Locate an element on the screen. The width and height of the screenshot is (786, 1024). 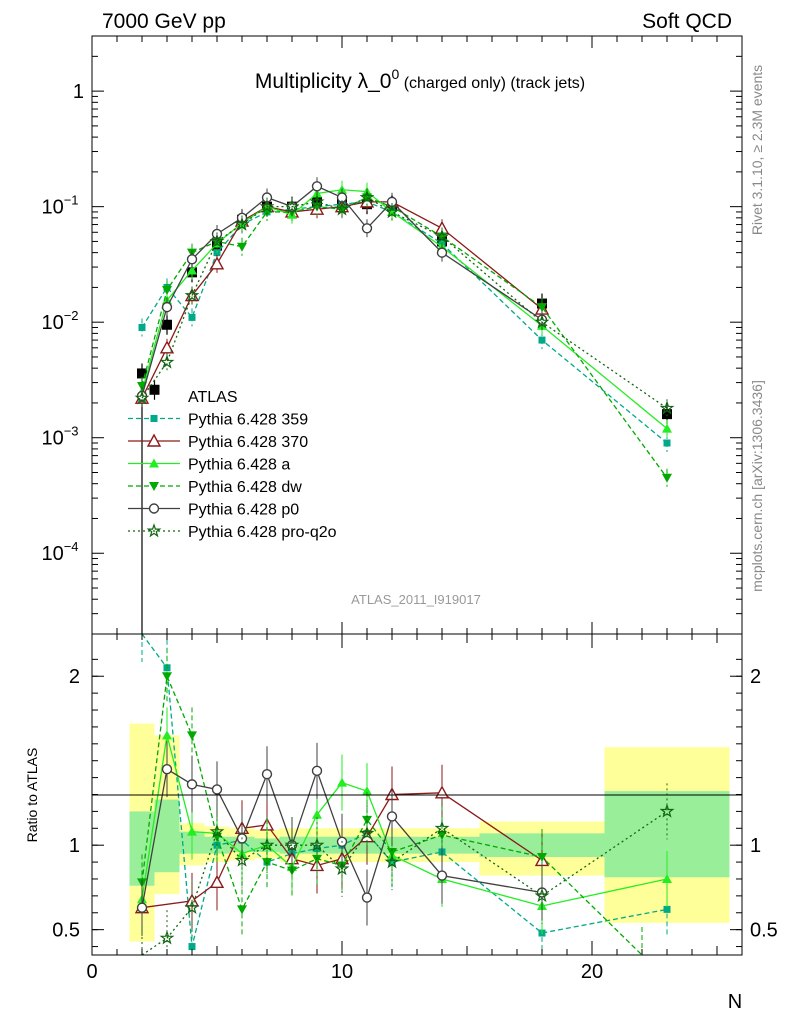
rivet-label: Rivet 3.1.10, ≥ 2.3M events is located at coordinates (757, 150).